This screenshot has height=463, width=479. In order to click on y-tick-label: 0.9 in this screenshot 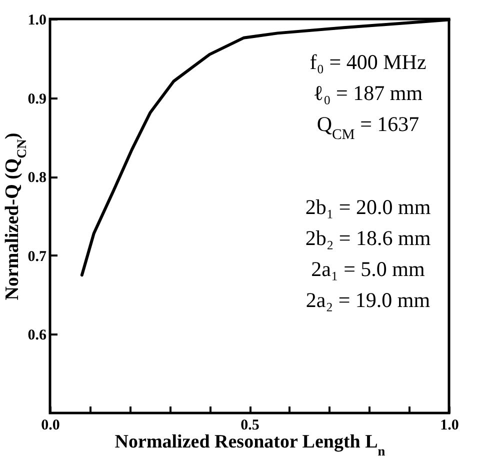, I will do `click(37, 99)`.